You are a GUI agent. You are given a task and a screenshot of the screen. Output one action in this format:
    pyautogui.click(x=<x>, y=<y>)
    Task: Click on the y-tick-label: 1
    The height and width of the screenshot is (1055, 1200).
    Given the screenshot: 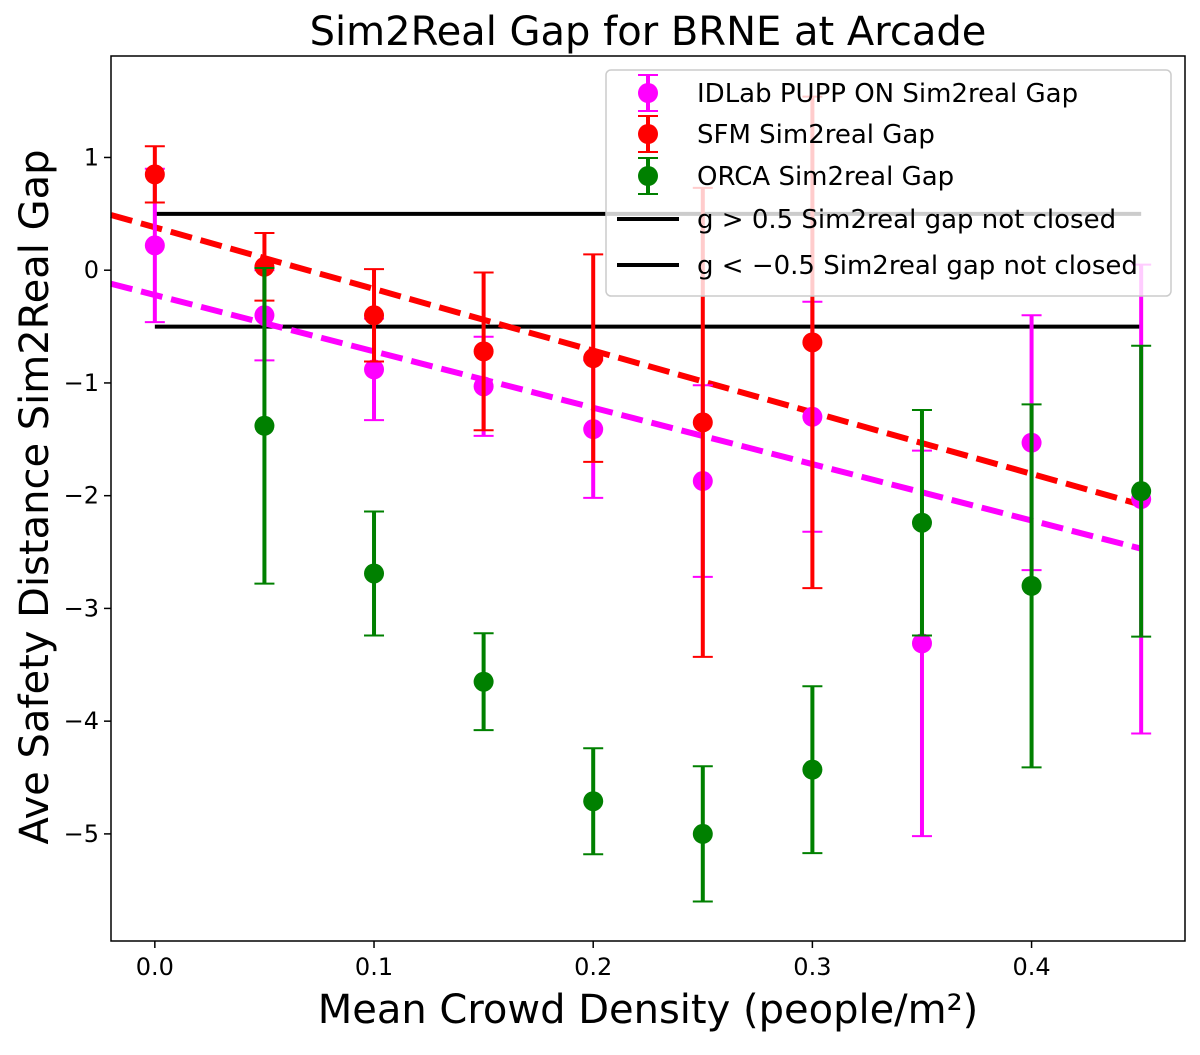 What is the action you would take?
    pyautogui.click(x=91, y=157)
    